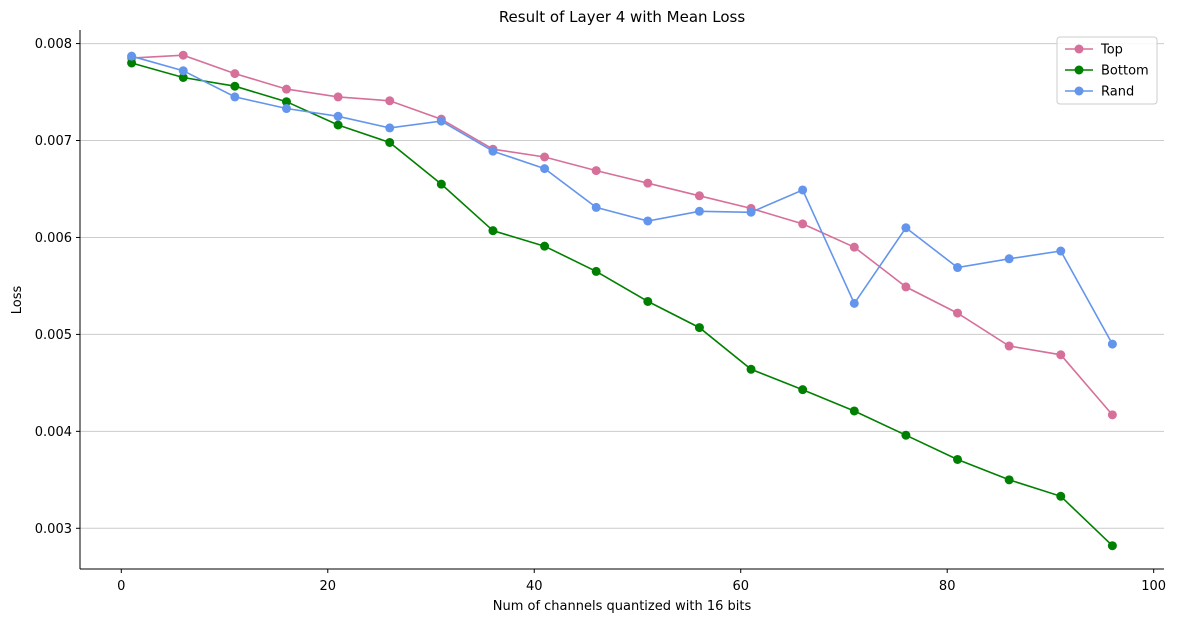 This screenshot has height=622, width=1179. Describe the element at coordinates (53, 141) in the screenshot. I see `y-tick-label: 0.007` at that location.